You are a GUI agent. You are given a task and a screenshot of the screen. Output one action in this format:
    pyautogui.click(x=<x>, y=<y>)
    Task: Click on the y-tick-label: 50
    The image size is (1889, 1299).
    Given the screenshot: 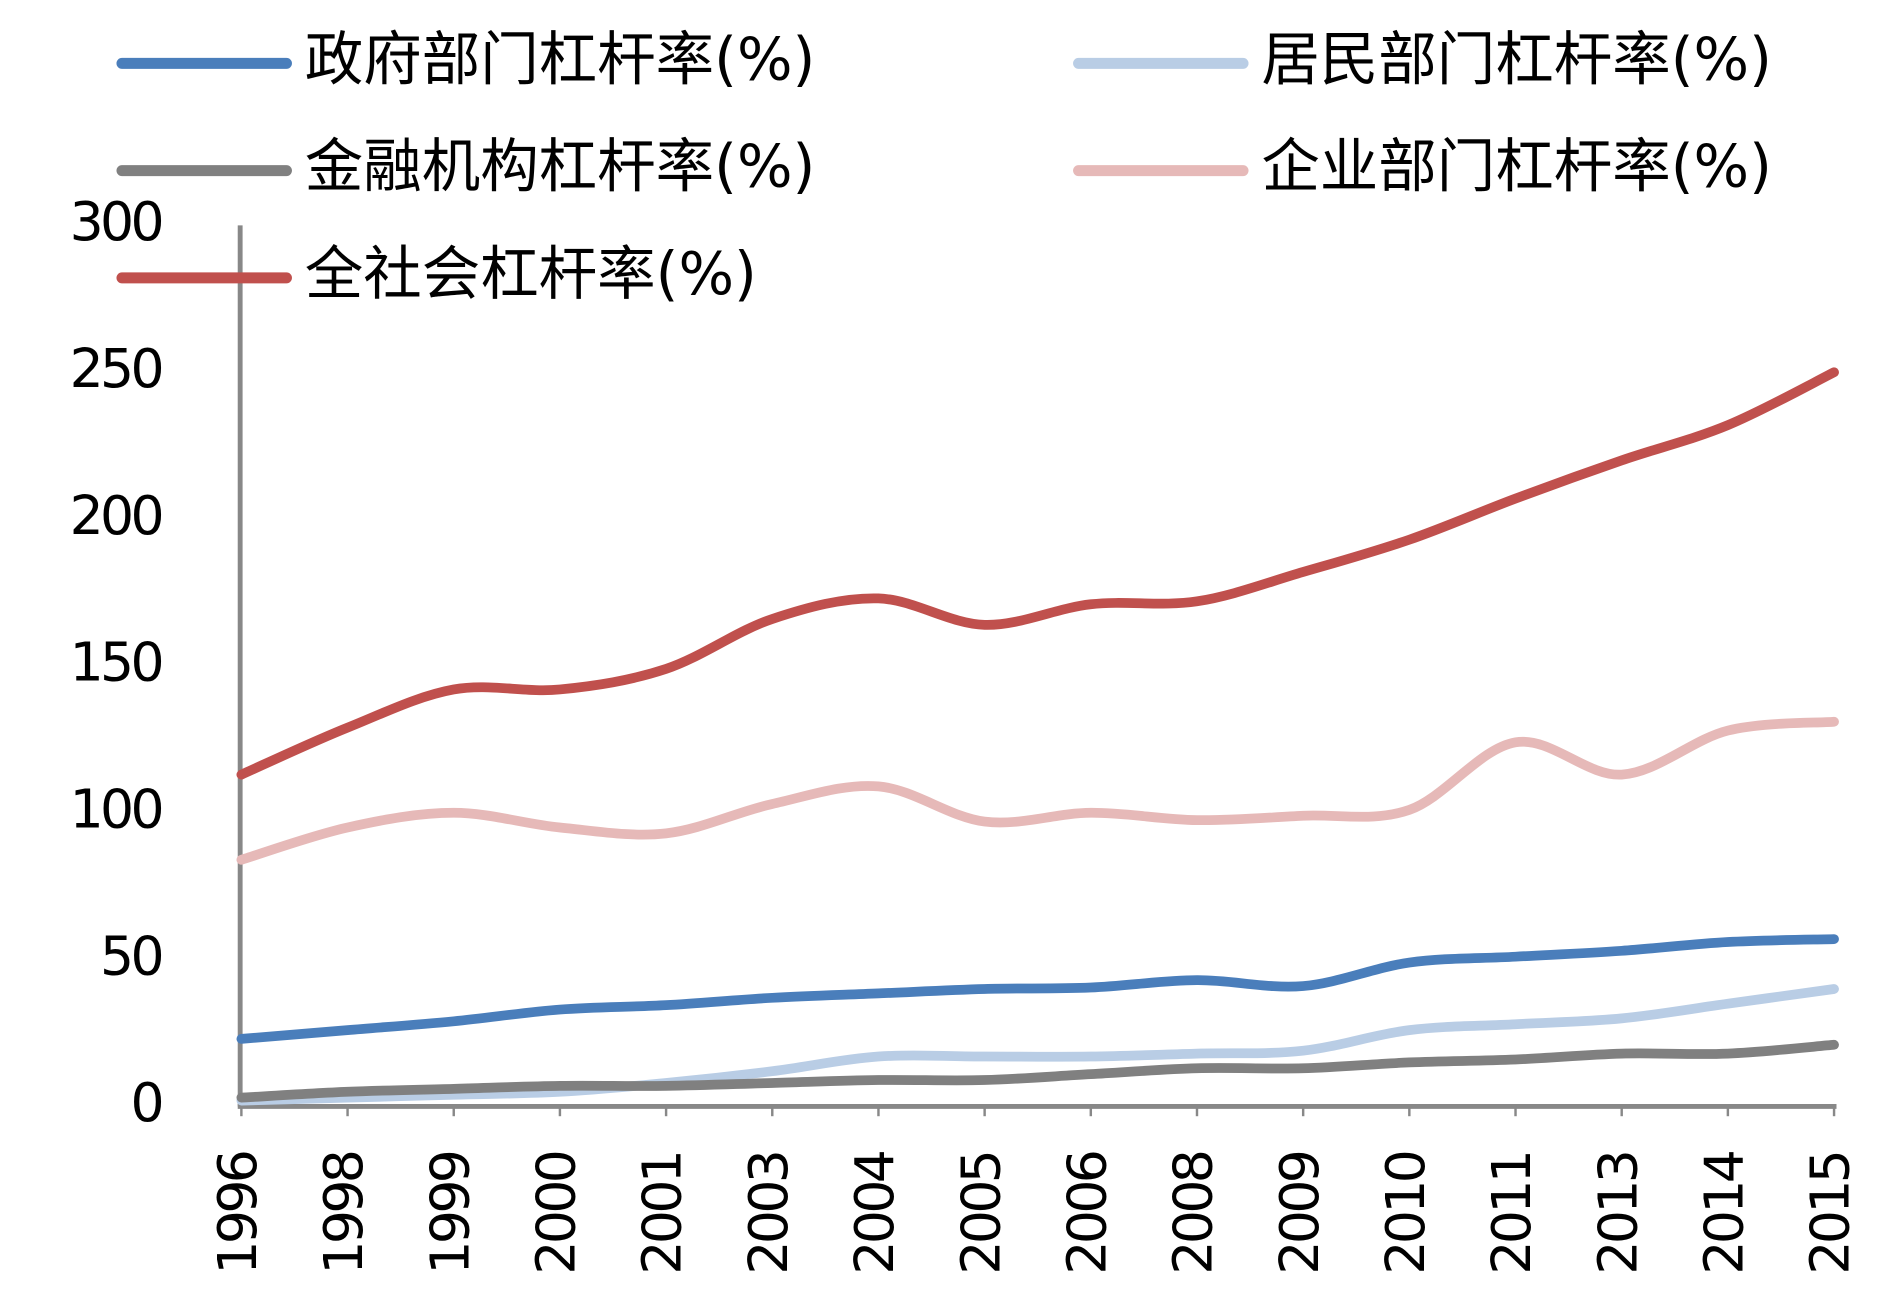 What is the action you would take?
    pyautogui.click(x=130, y=955)
    